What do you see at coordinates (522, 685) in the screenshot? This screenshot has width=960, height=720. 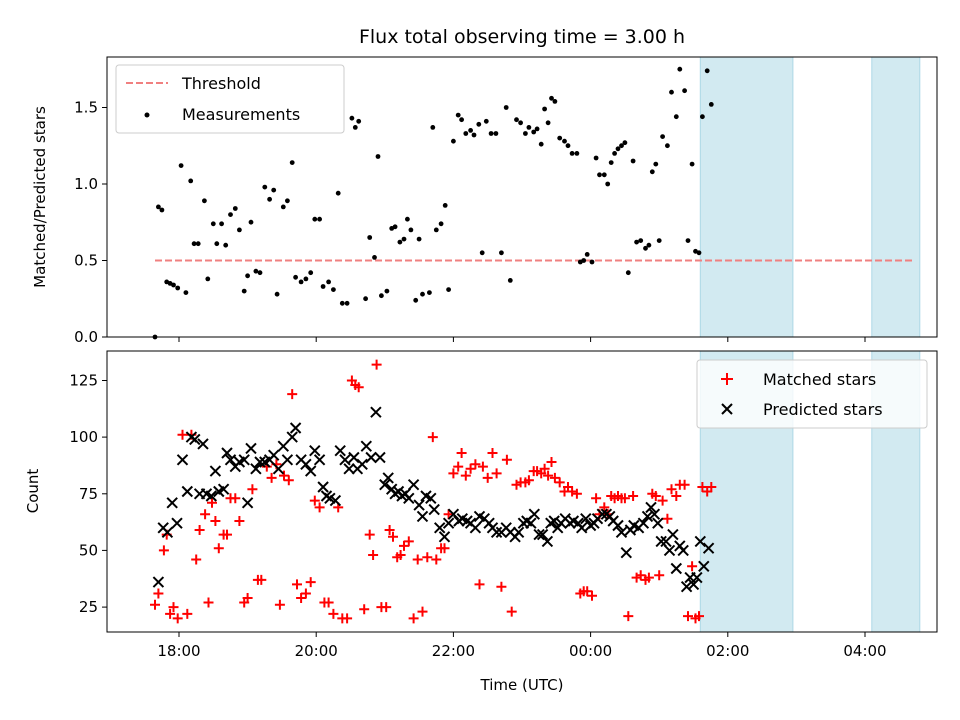 I see `x-axis-label: Time (UTC)` at bounding box center [522, 685].